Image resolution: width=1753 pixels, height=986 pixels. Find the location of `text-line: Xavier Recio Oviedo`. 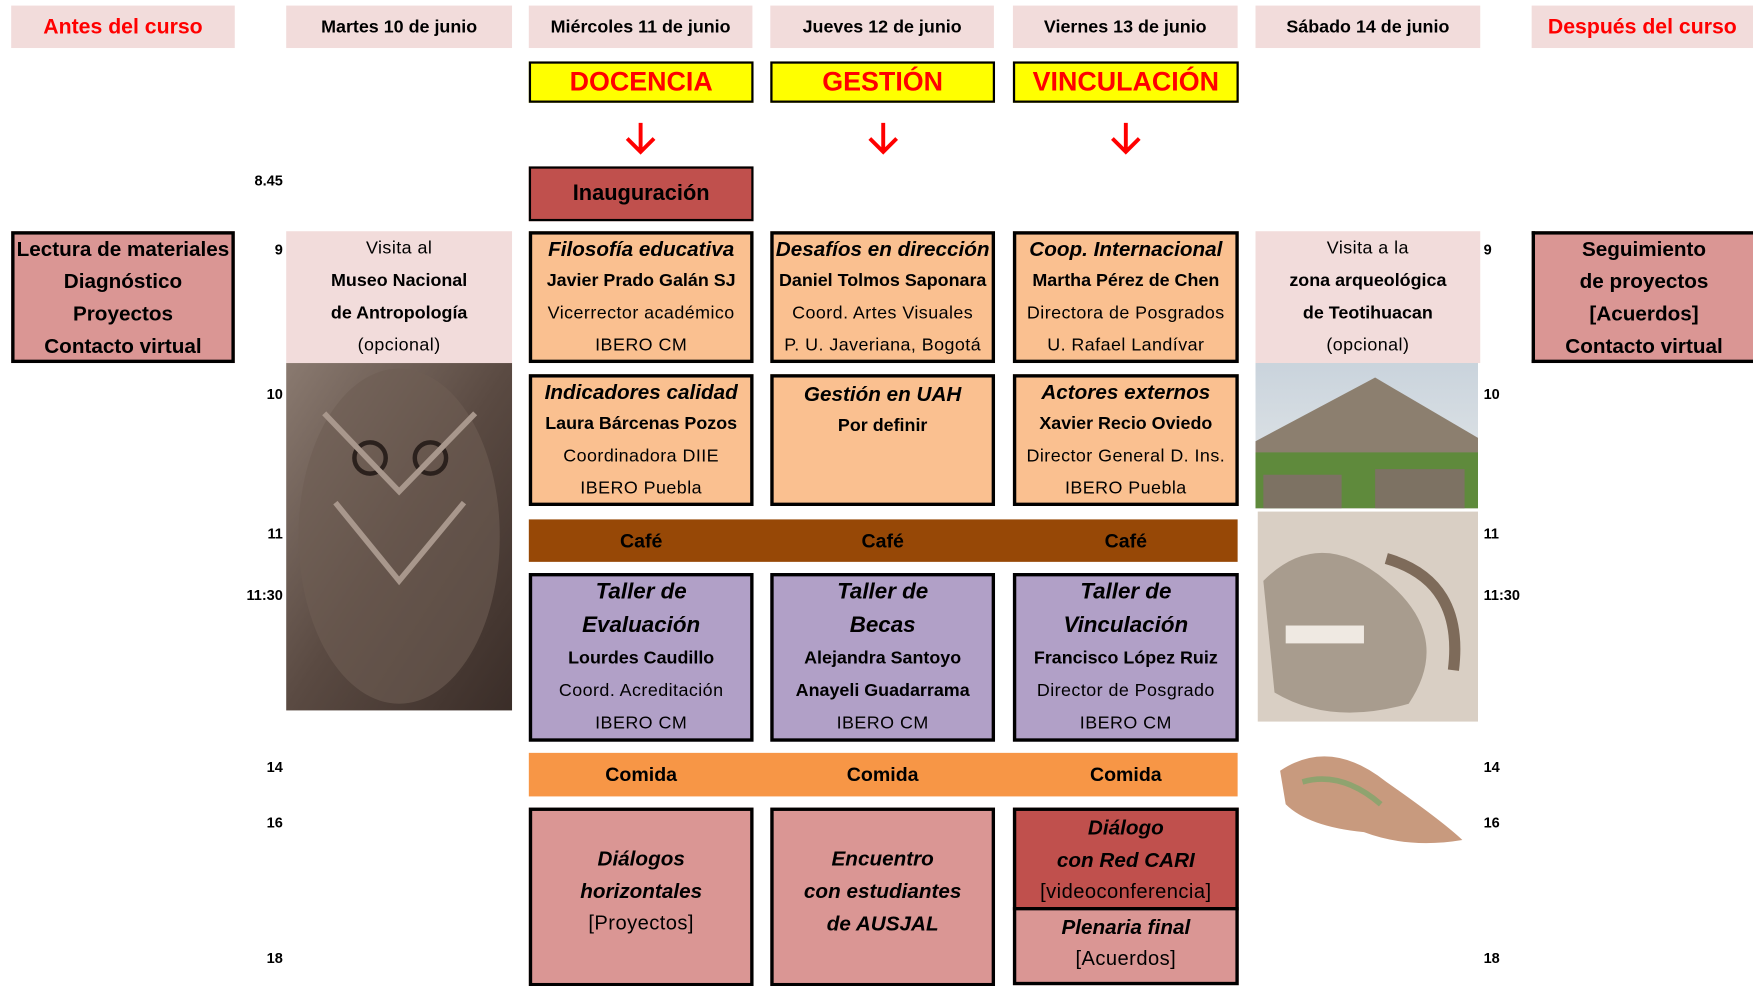

text-line: Xavier Recio Oviedo is located at coordinates (1126, 424).